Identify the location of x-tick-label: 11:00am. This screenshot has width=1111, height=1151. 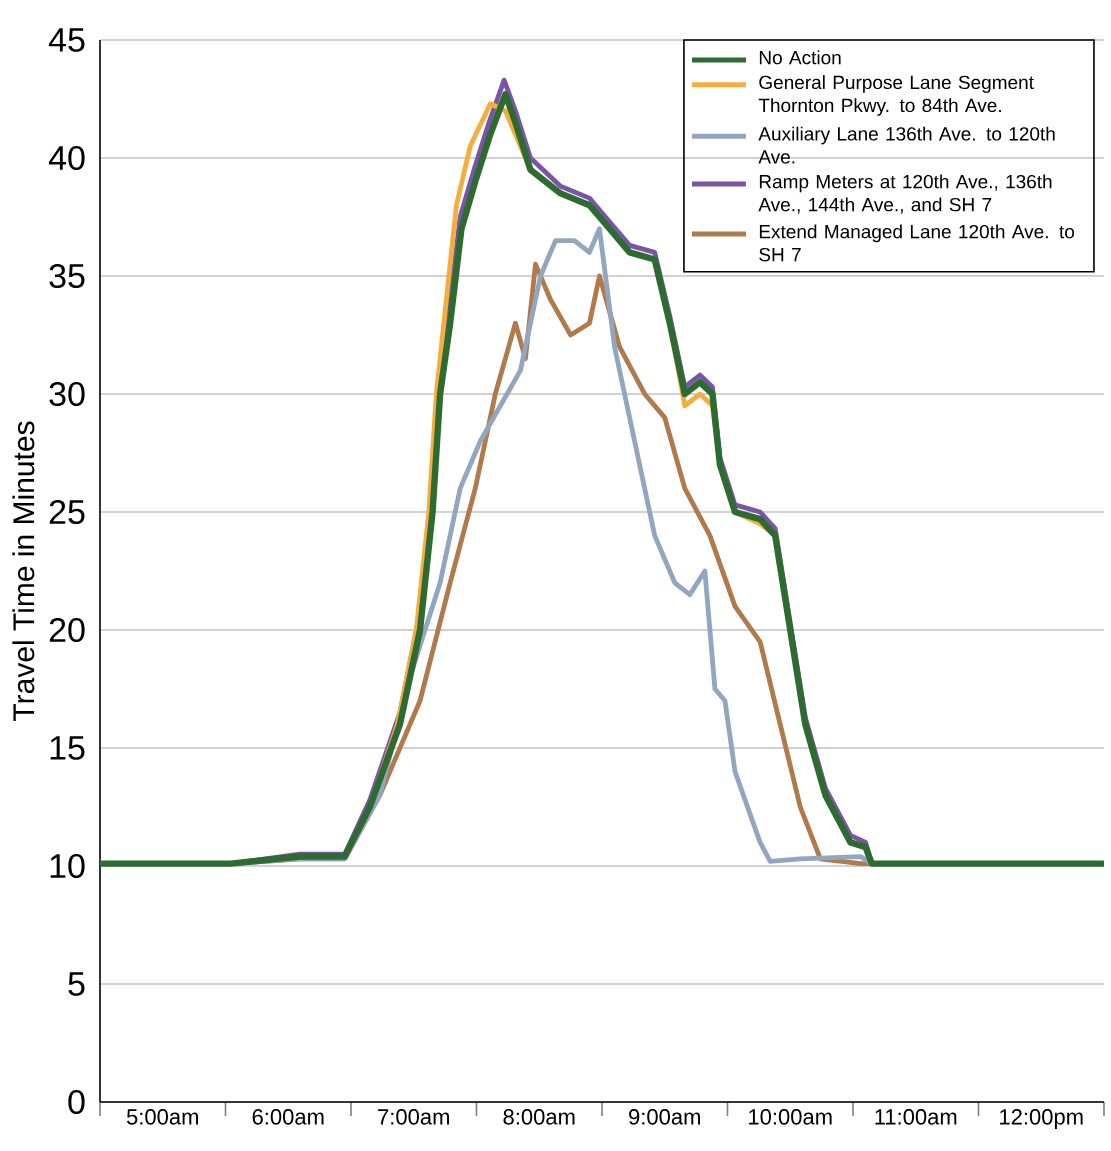
(916, 1117).